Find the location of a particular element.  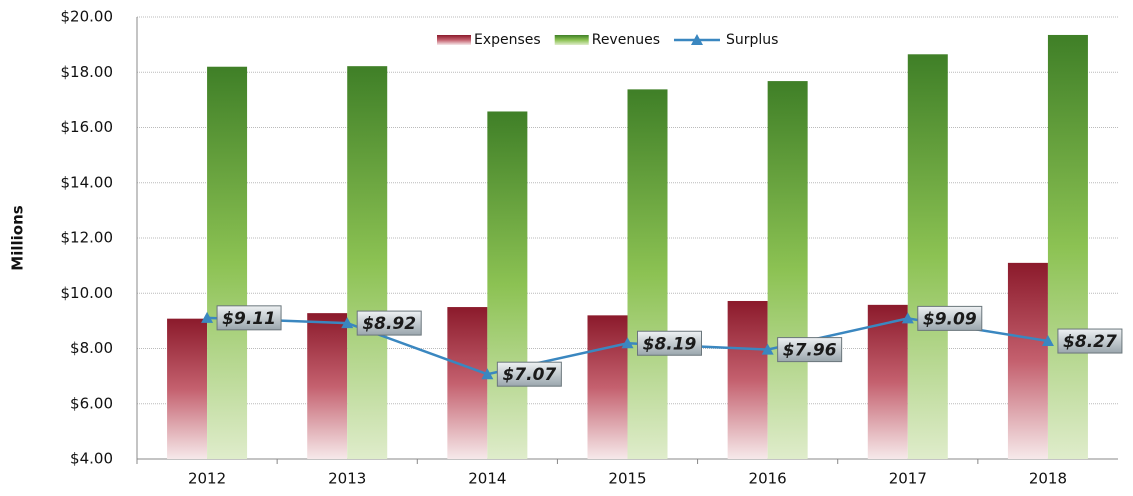

y-tick-label: $6.00 is located at coordinates (91, 403).